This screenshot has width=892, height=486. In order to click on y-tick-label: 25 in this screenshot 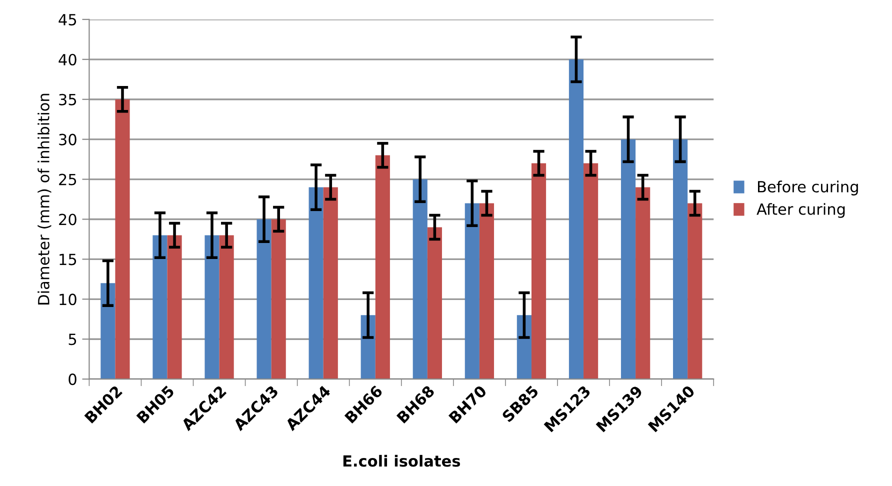, I will do `click(67, 180)`.